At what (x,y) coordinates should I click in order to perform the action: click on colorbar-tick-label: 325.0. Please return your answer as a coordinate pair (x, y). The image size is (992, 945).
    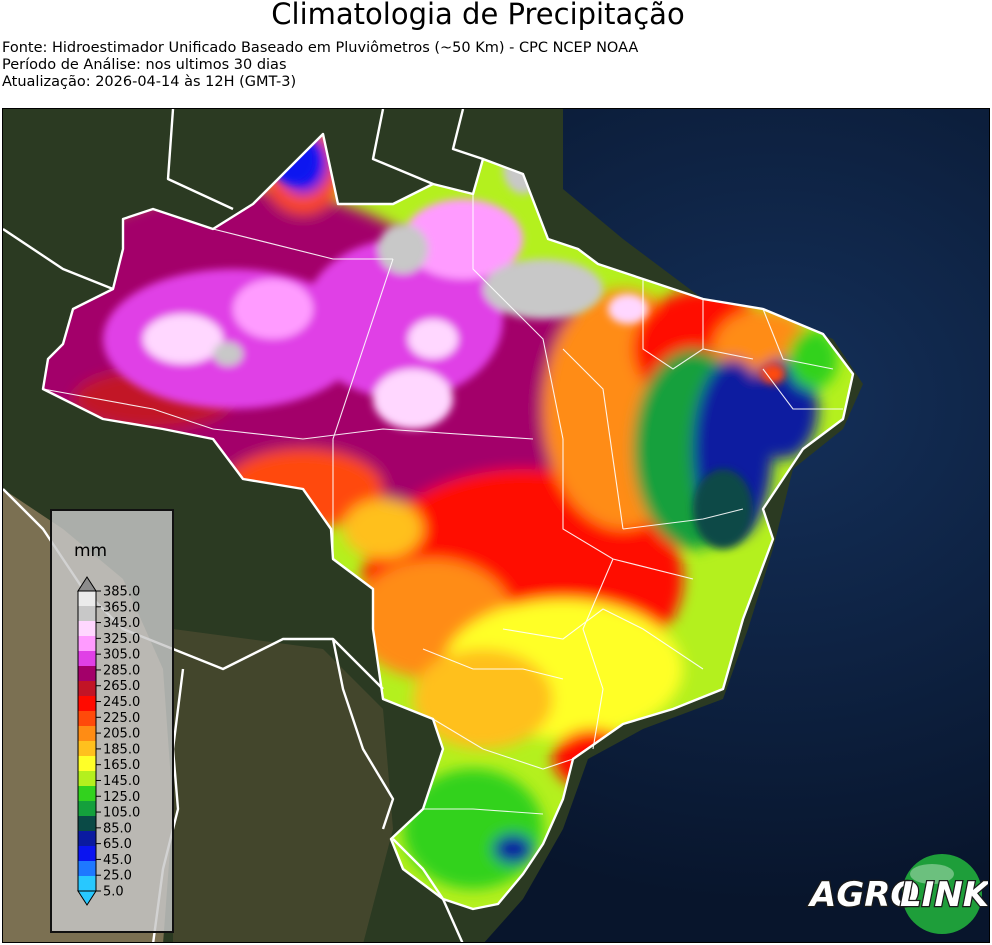
    Looking at the image, I should click on (121, 639).